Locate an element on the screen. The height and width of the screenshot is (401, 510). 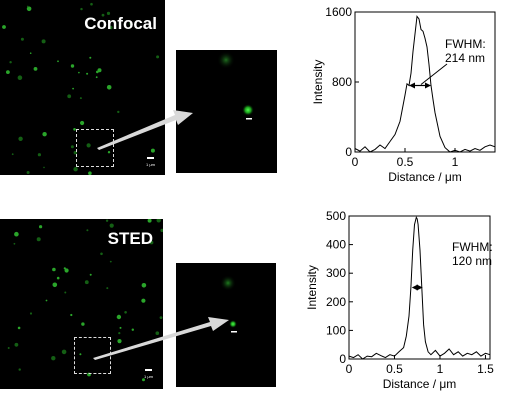
confocal-zoom-spots is located at coordinates (235, 85).